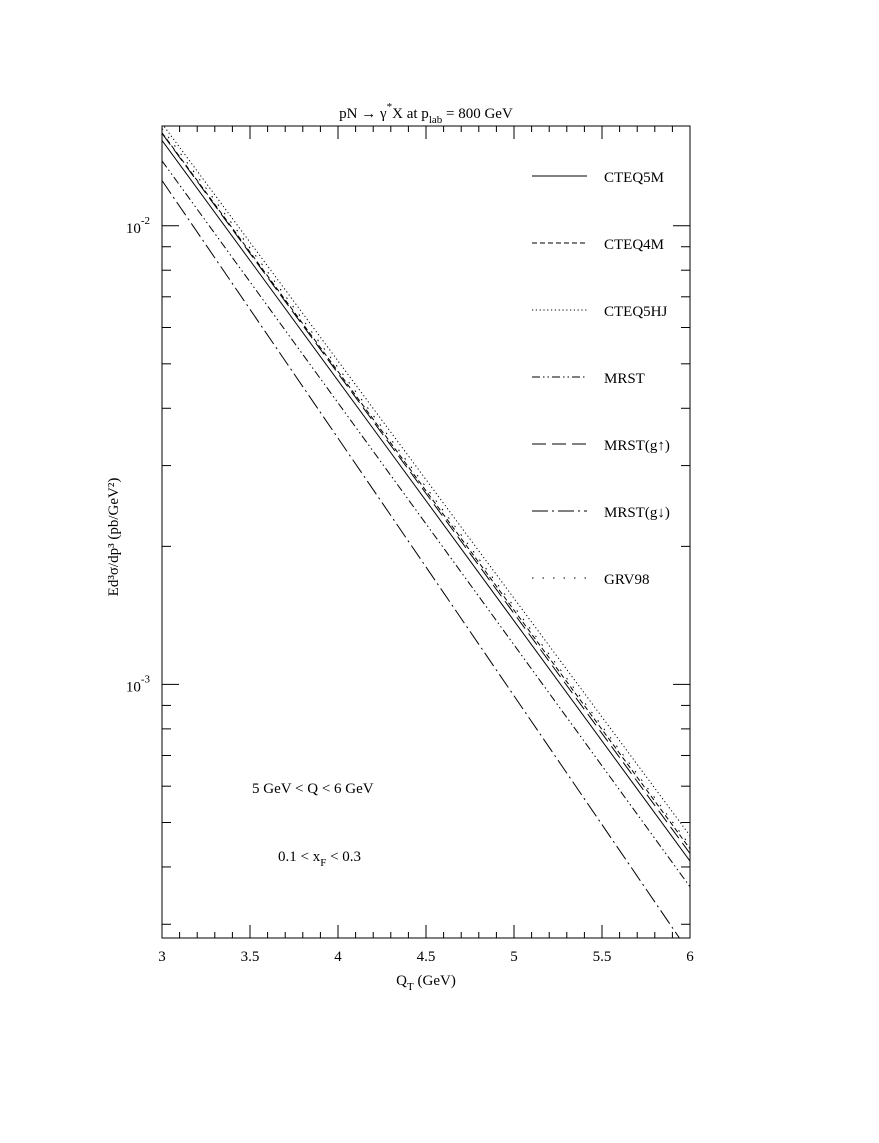 The height and width of the screenshot is (1143, 879). Describe the element at coordinates (637, 446) in the screenshot. I see `legend-label-5: MRST(g↑)` at that location.